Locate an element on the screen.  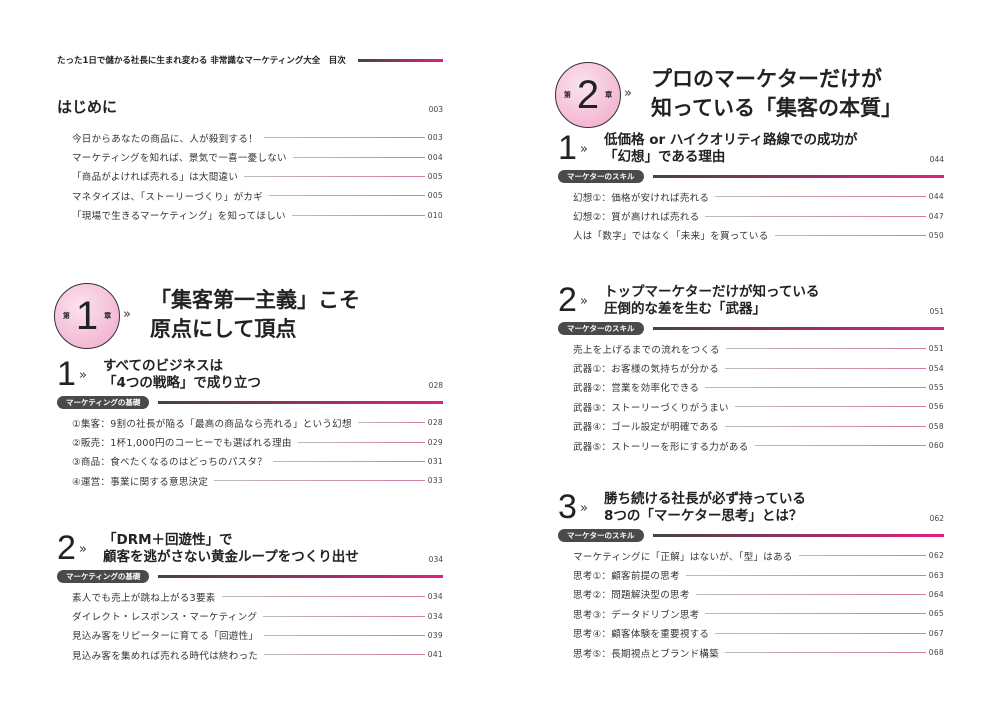
section-title-line: トップマーケターだけが知っている is located at coordinates (712, 292).